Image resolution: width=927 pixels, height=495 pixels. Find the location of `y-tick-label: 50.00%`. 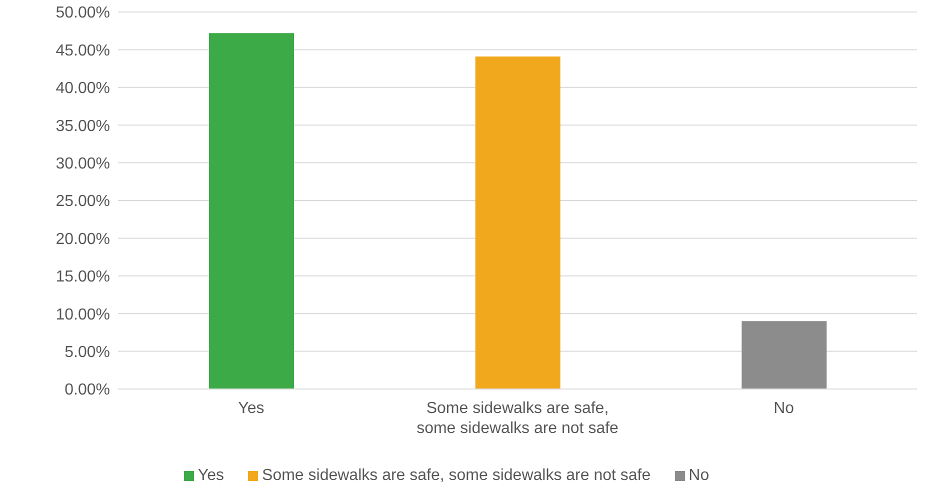

y-tick-label: 50.00% is located at coordinates (83, 13).